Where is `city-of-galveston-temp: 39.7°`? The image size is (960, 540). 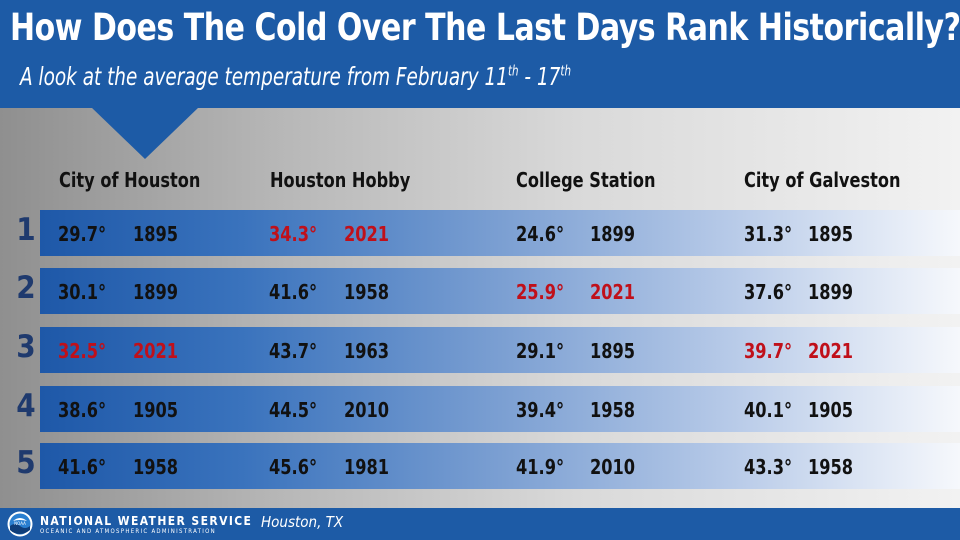 city-of-galveston-temp: 39.7° is located at coordinates (768, 351).